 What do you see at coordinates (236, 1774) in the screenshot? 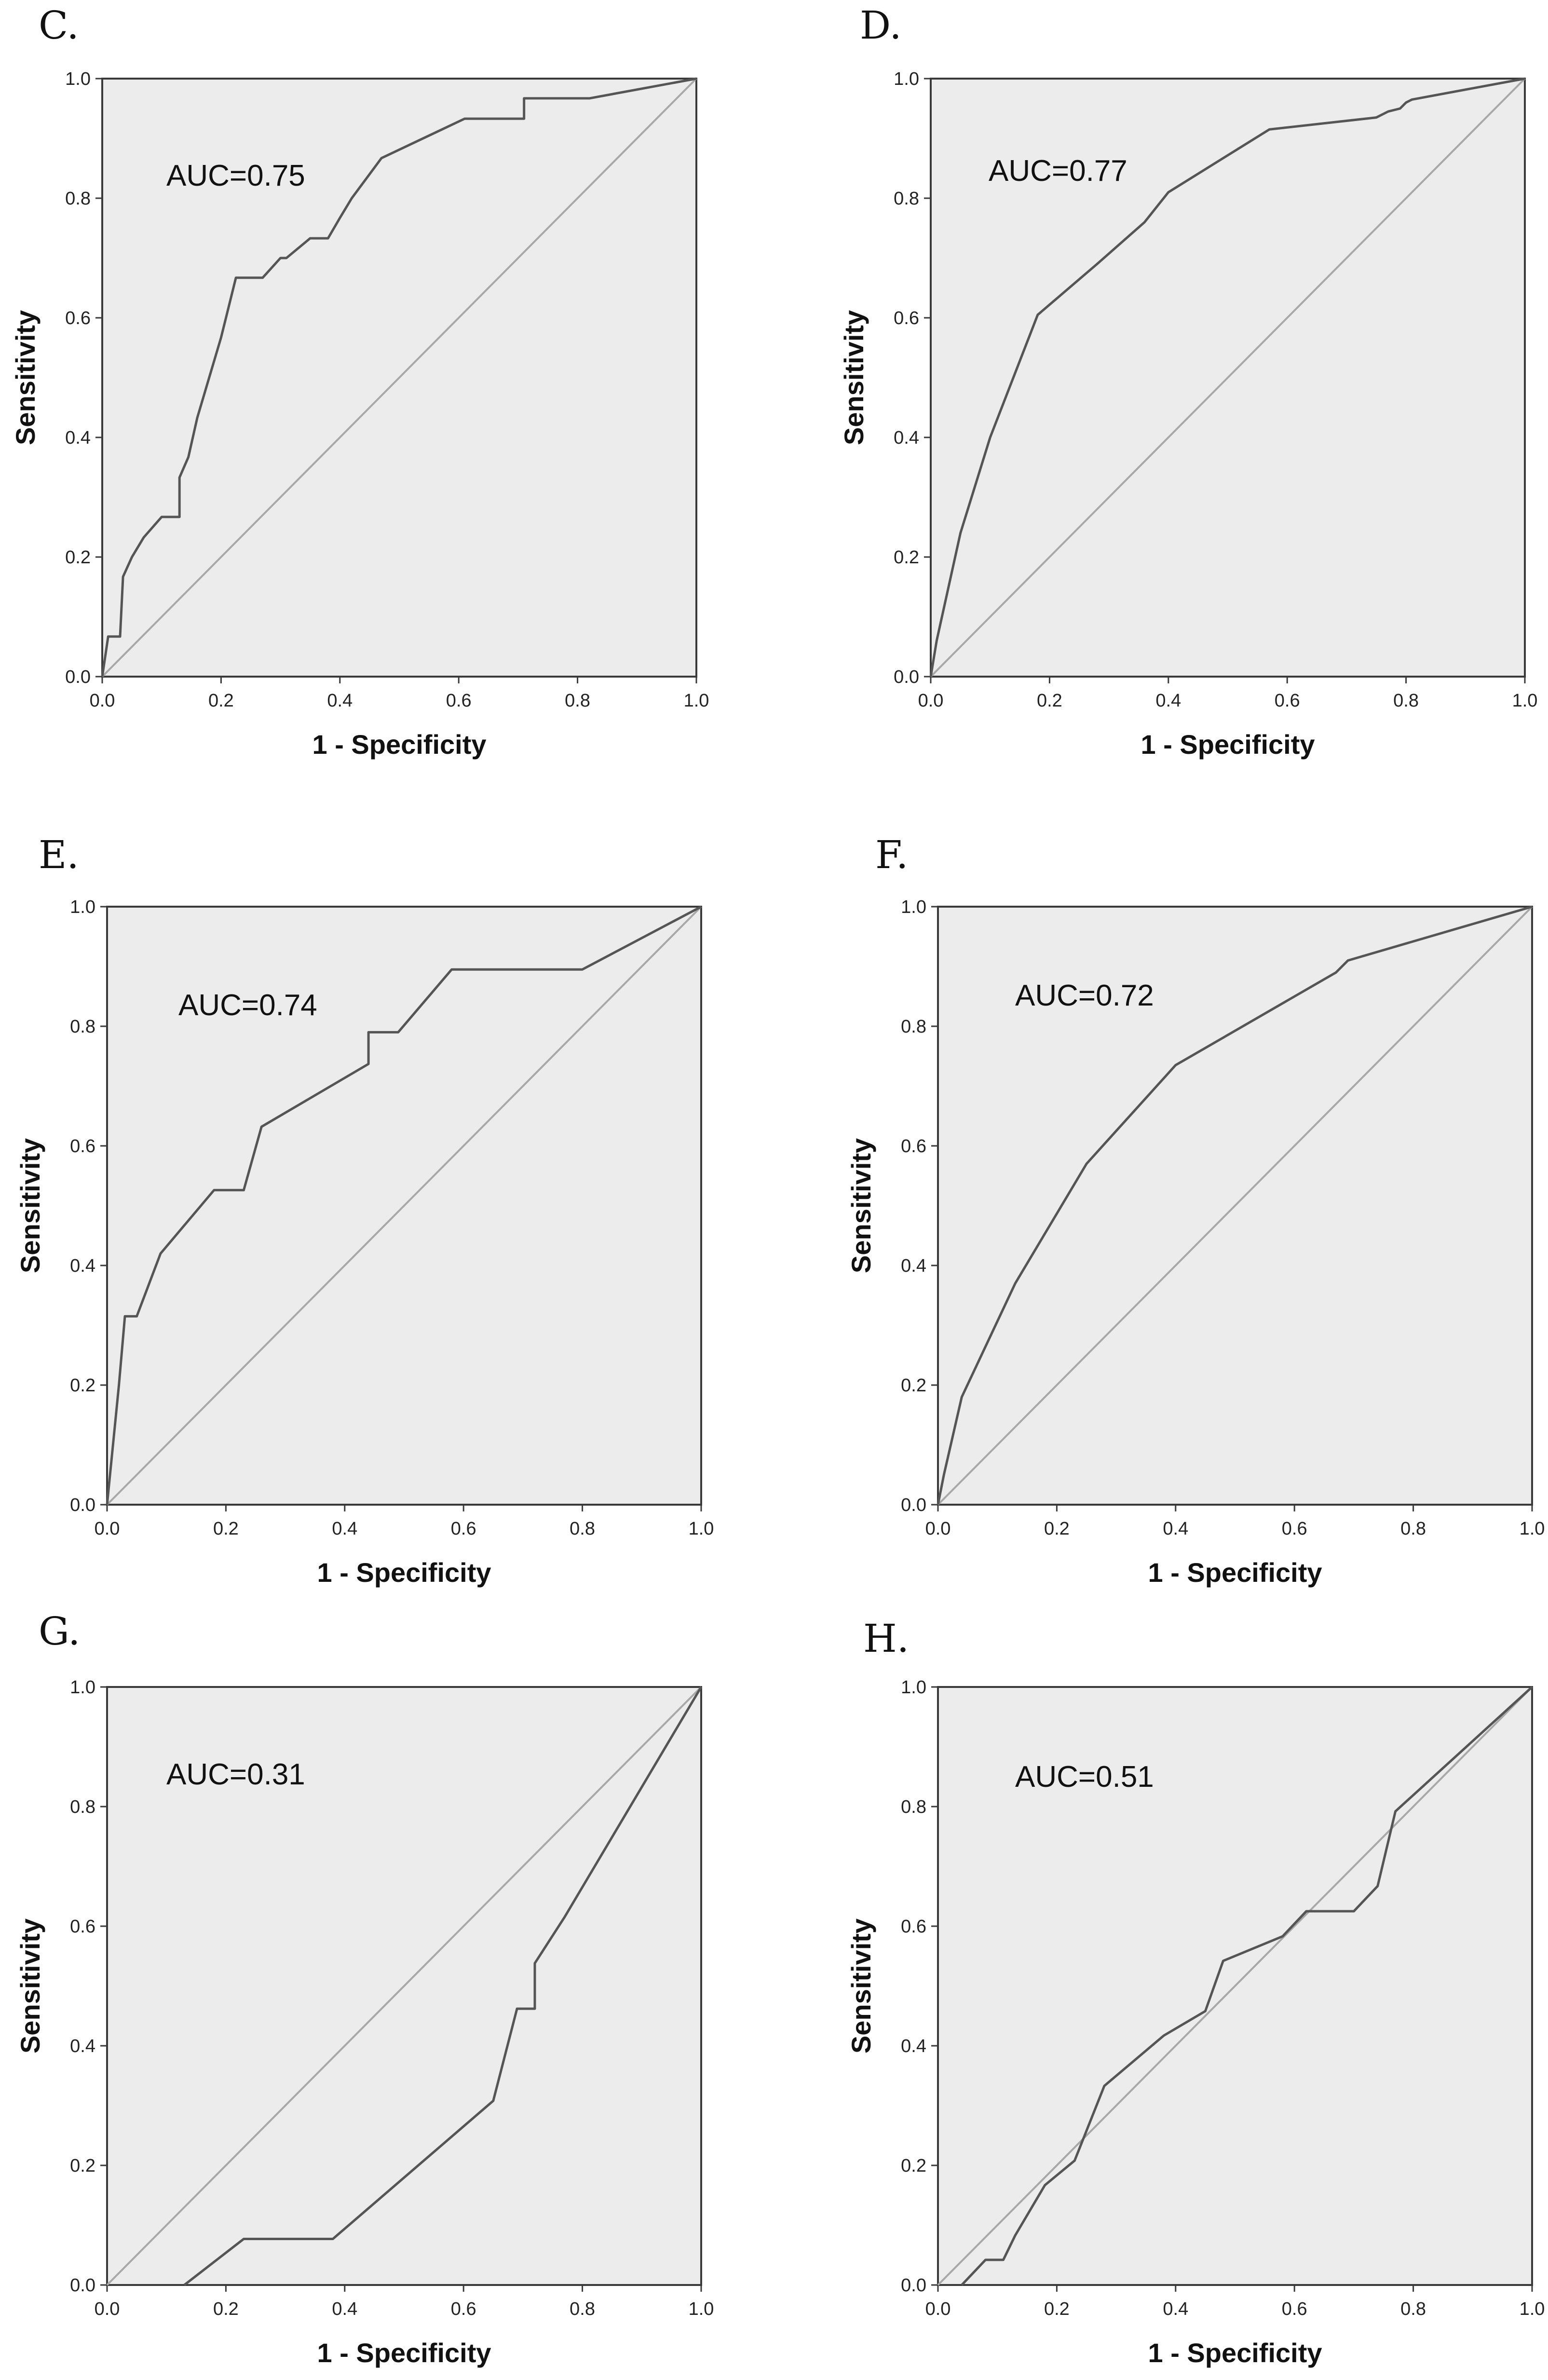
I see `auc-annotation: AUC=0.31` at bounding box center [236, 1774].